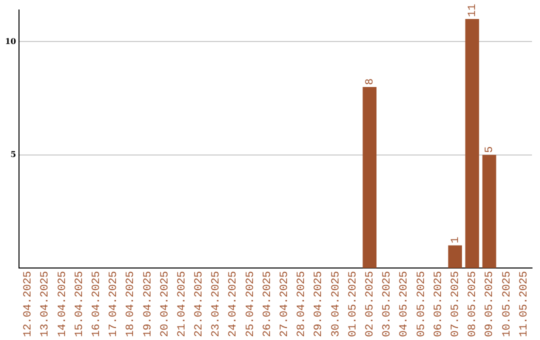 The image size is (540, 340). Describe the element at coordinates (234, 304) in the screenshot. I see `x-tick-label: 24.04.2025` at that location.